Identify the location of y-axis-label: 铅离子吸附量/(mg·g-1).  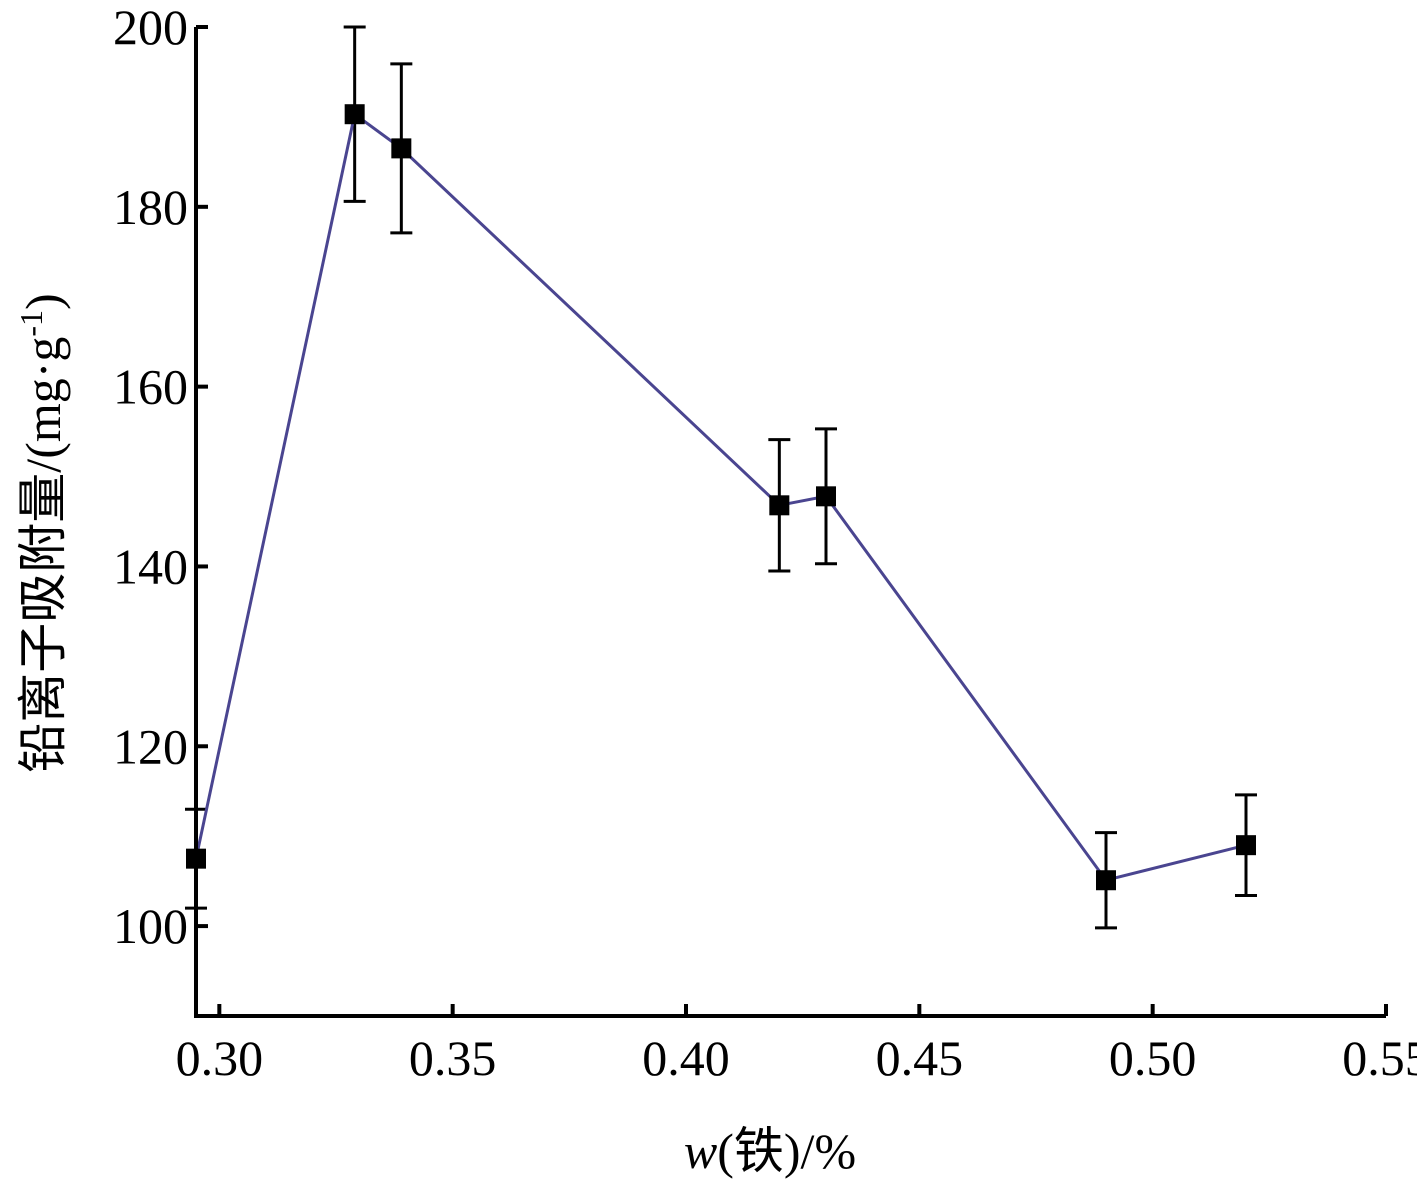
(42, 532).